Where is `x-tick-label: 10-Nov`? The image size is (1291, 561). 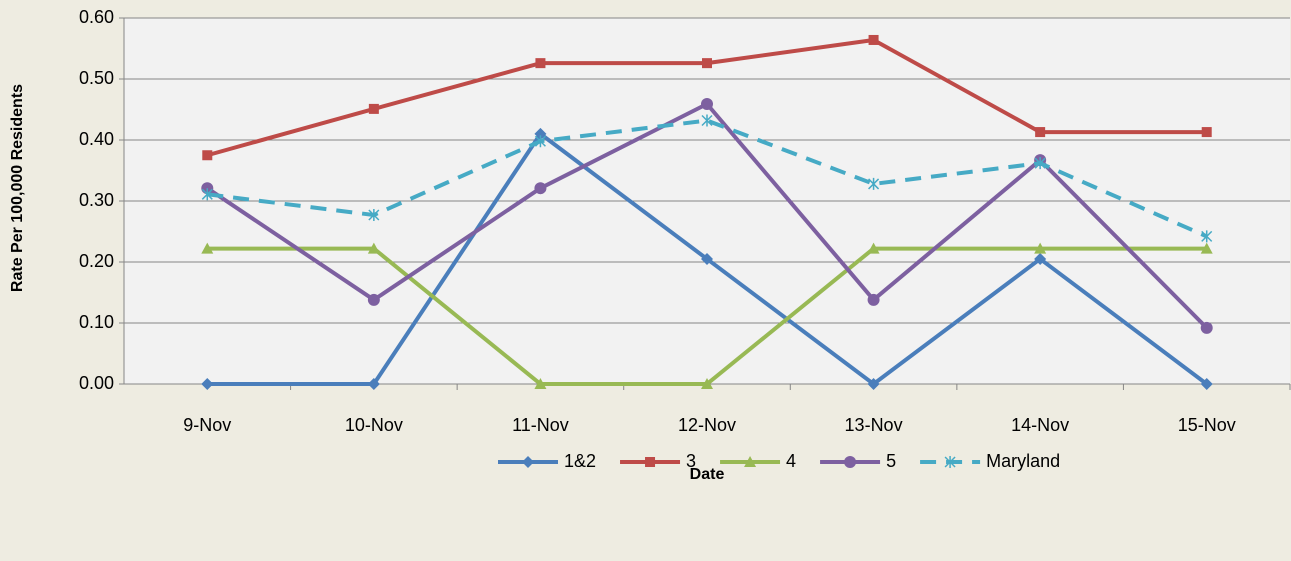
x-tick-label: 10-Nov is located at coordinates (374, 425).